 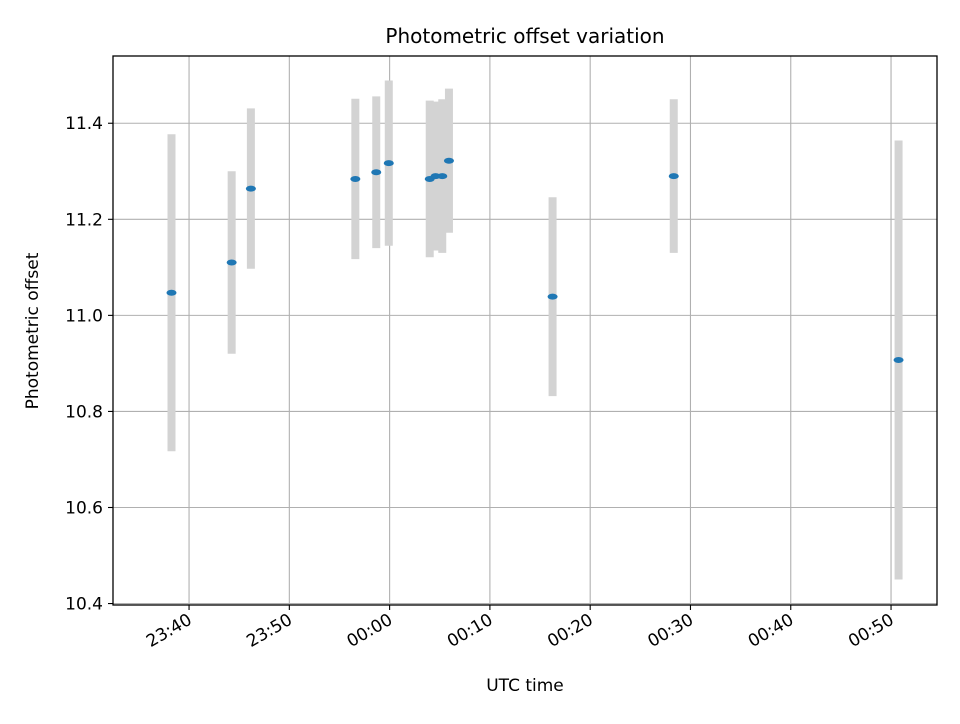 What do you see at coordinates (84, 124) in the screenshot?
I see `y-tick-label: 11.4` at bounding box center [84, 124].